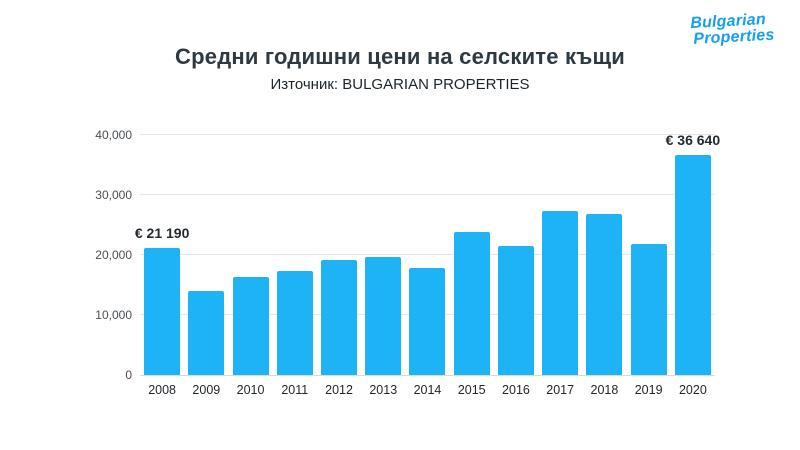  I want to click on x-tick-label: 2010, so click(250, 390).